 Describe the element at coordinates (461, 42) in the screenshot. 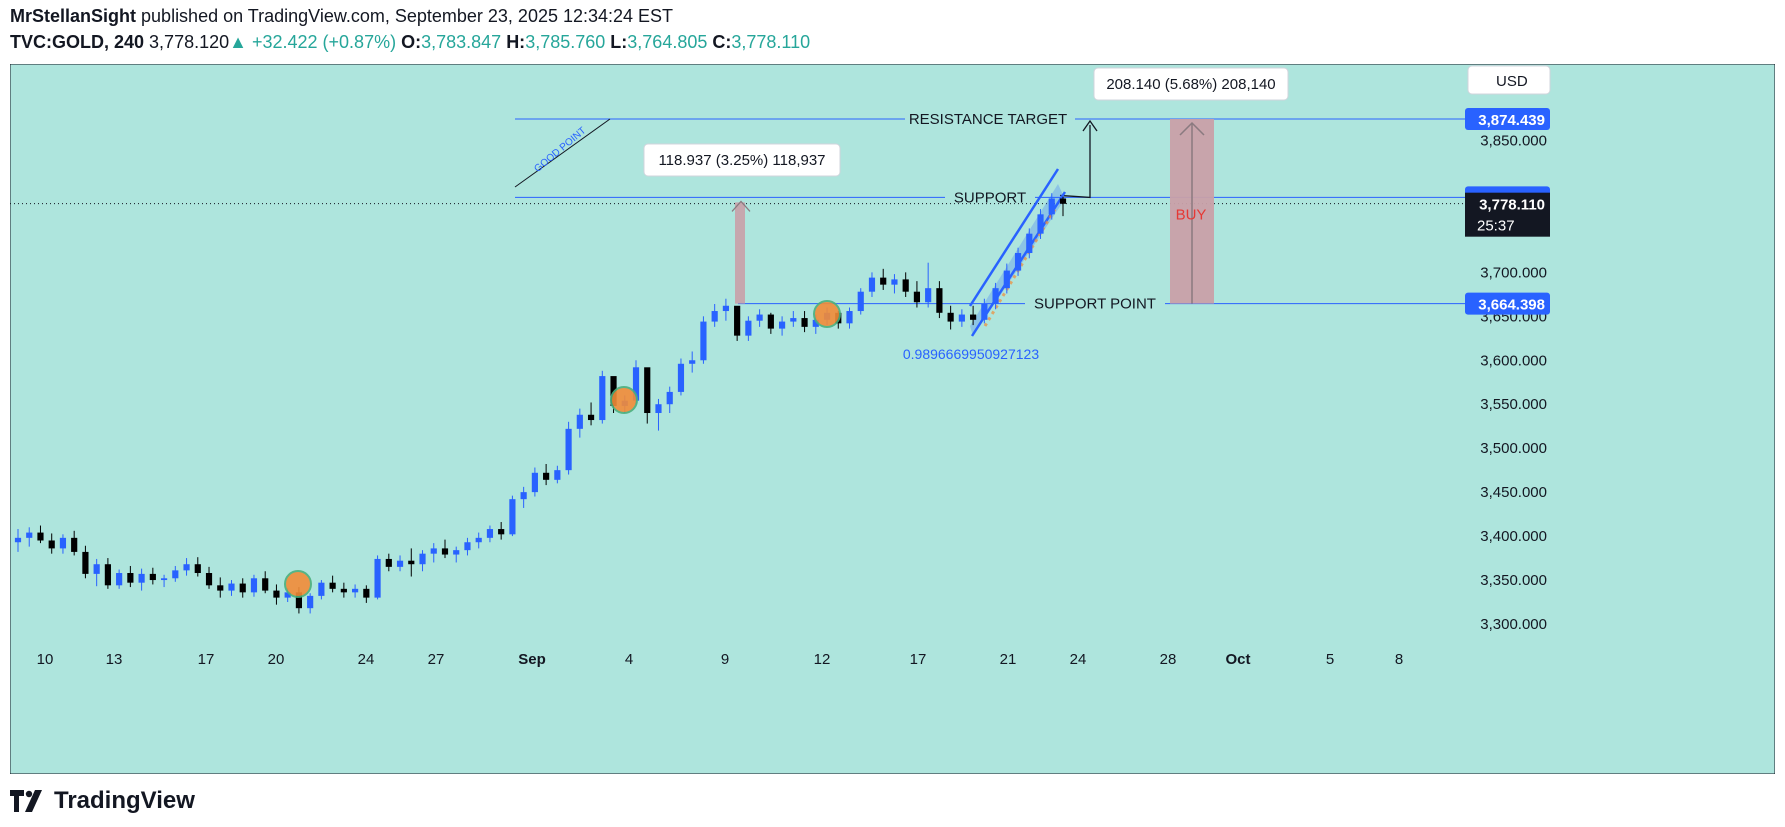

I see `open-value: 3,783.847` at that location.